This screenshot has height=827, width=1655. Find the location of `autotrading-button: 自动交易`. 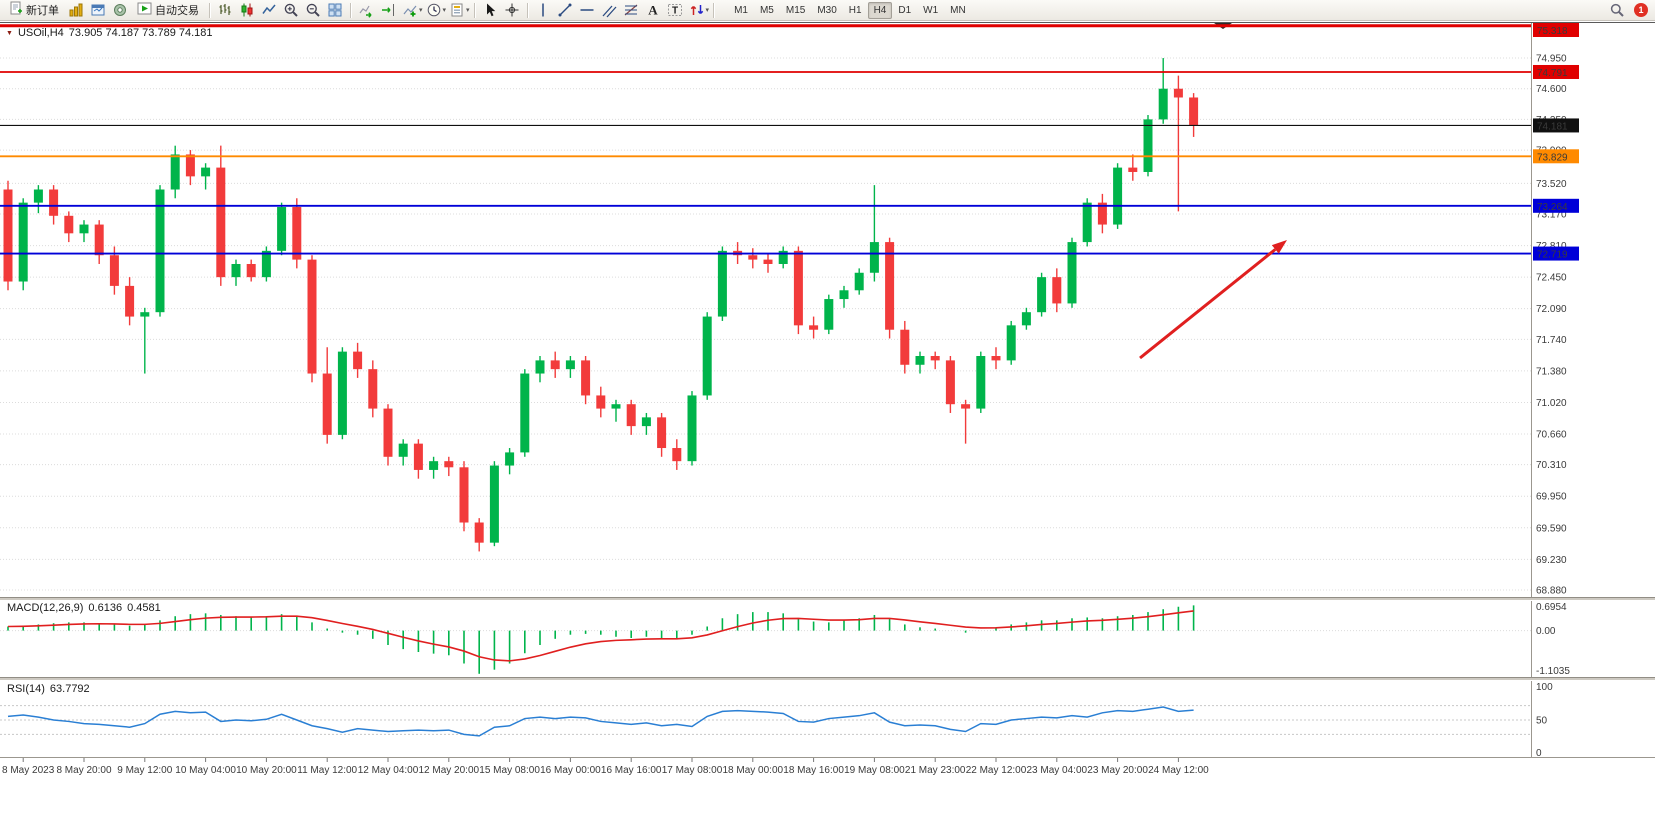

autotrading-button: 自动交易 is located at coordinates (168, 10).